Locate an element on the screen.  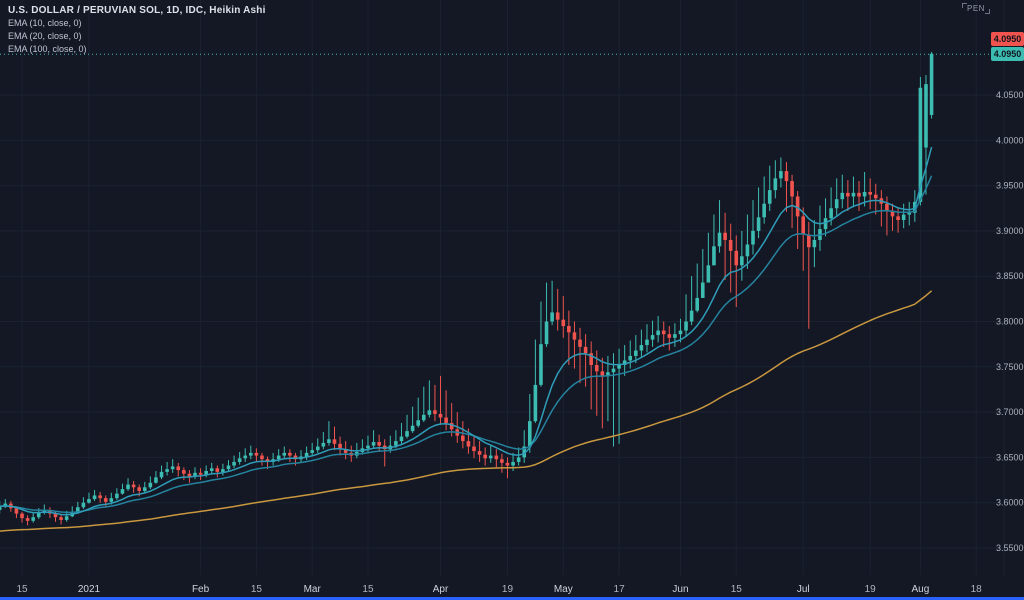
price-tick-label: 3.8000 is located at coordinates (1010, 322).